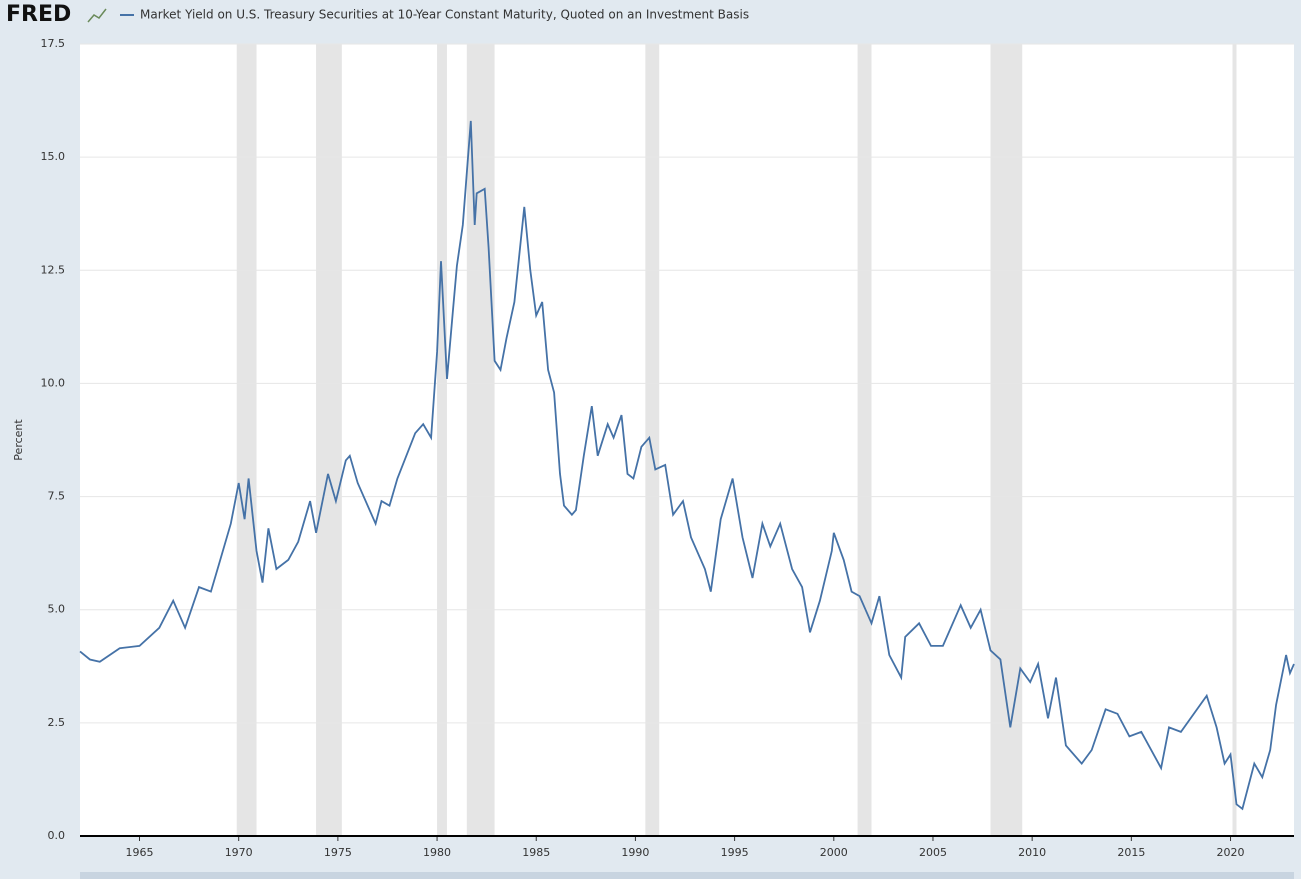 This screenshot has height=879, width=1301. What do you see at coordinates (53, 43) in the screenshot?
I see `y-tick-label: 17.5` at bounding box center [53, 43].